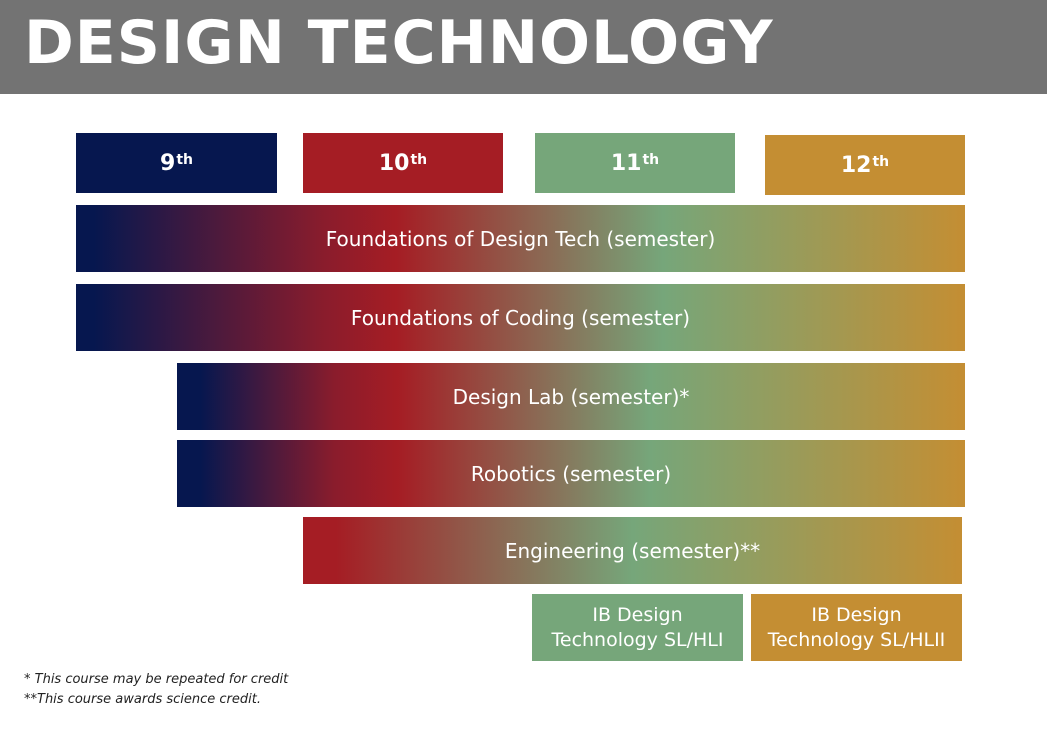  What do you see at coordinates (637, 639) in the screenshot?
I see `course-label-line2: Technology SL/HLI` at bounding box center [637, 639].